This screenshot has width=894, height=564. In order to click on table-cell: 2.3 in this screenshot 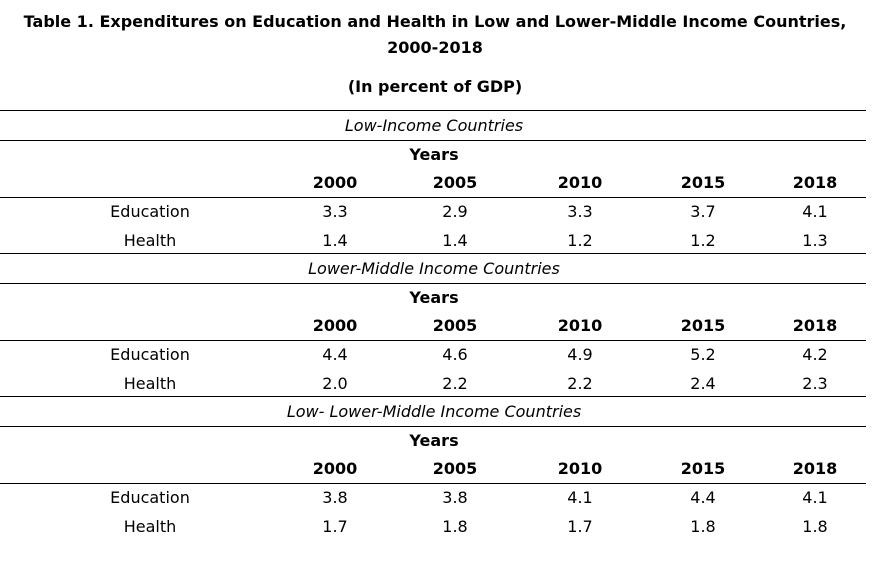, I will do `click(815, 383)`.